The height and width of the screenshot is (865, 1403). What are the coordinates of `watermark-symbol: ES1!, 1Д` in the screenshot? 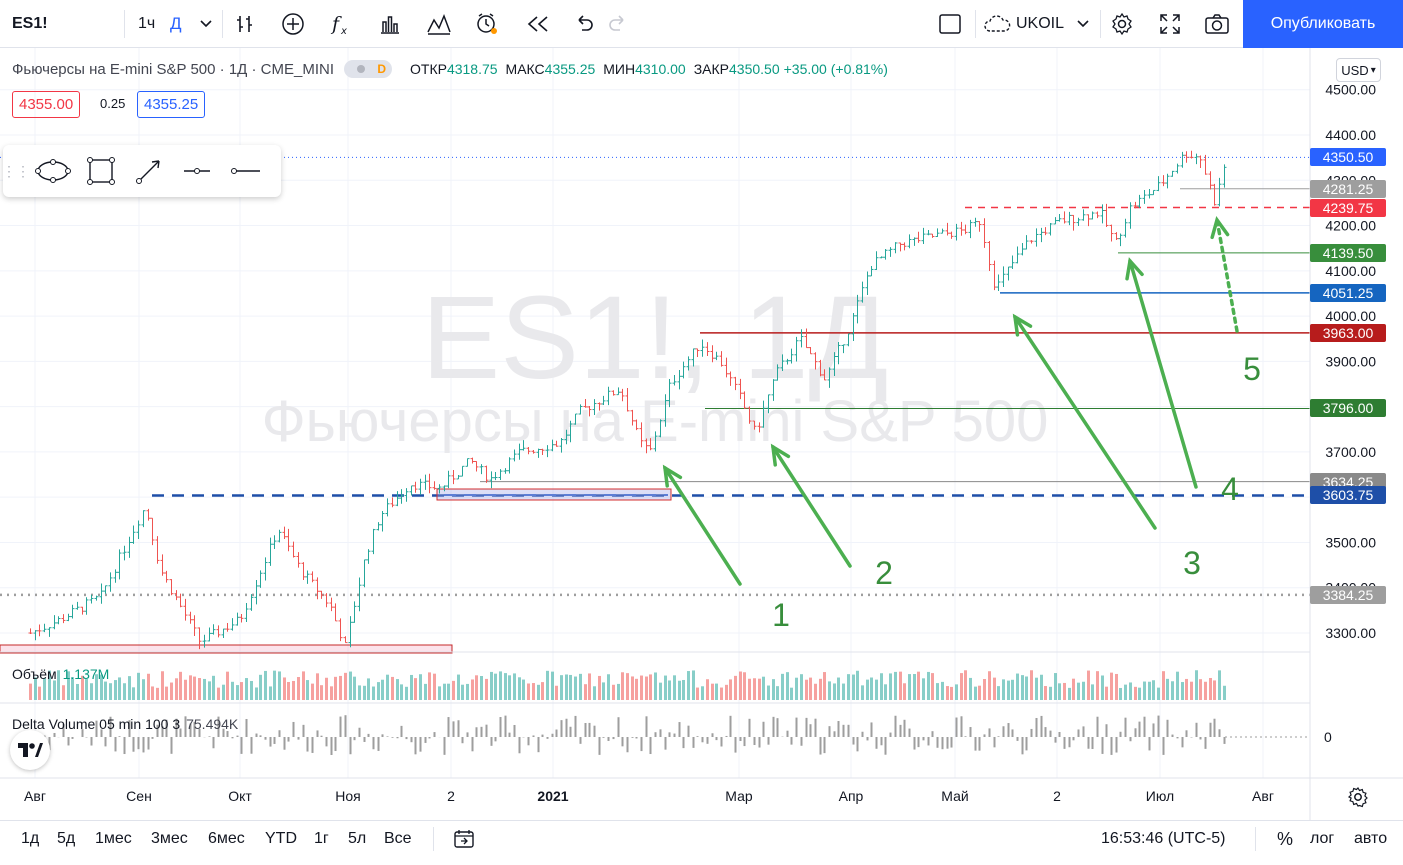 It's located at (655, 338).